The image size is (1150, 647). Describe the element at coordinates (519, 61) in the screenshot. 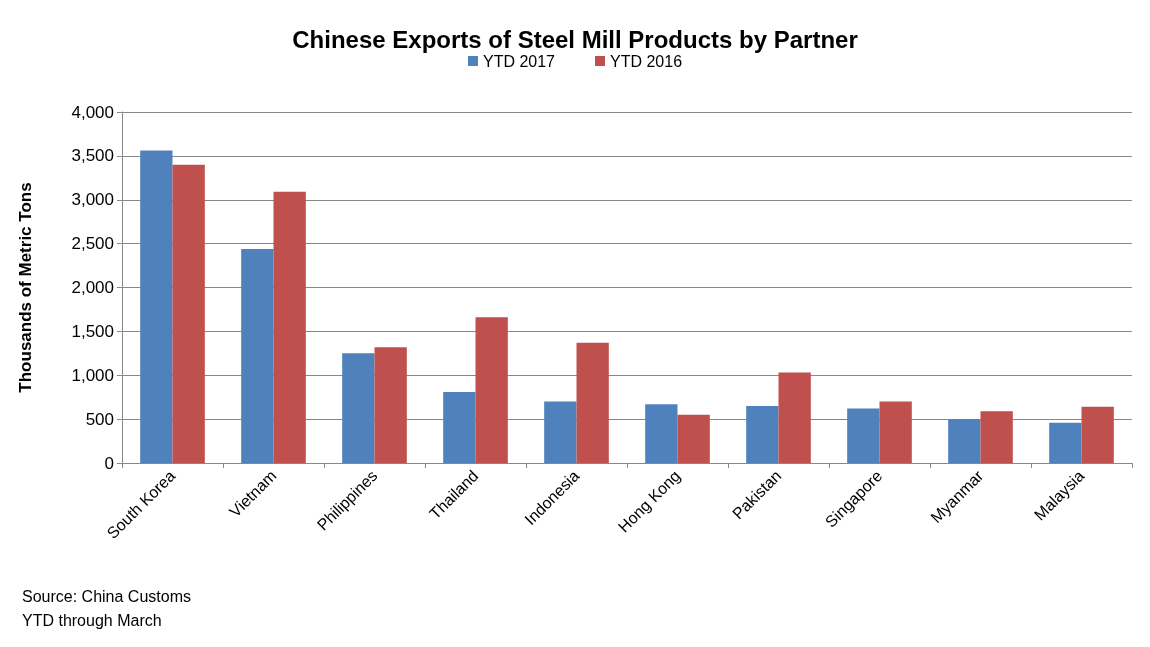

I see `legend-label: YTD 2017` at that location.